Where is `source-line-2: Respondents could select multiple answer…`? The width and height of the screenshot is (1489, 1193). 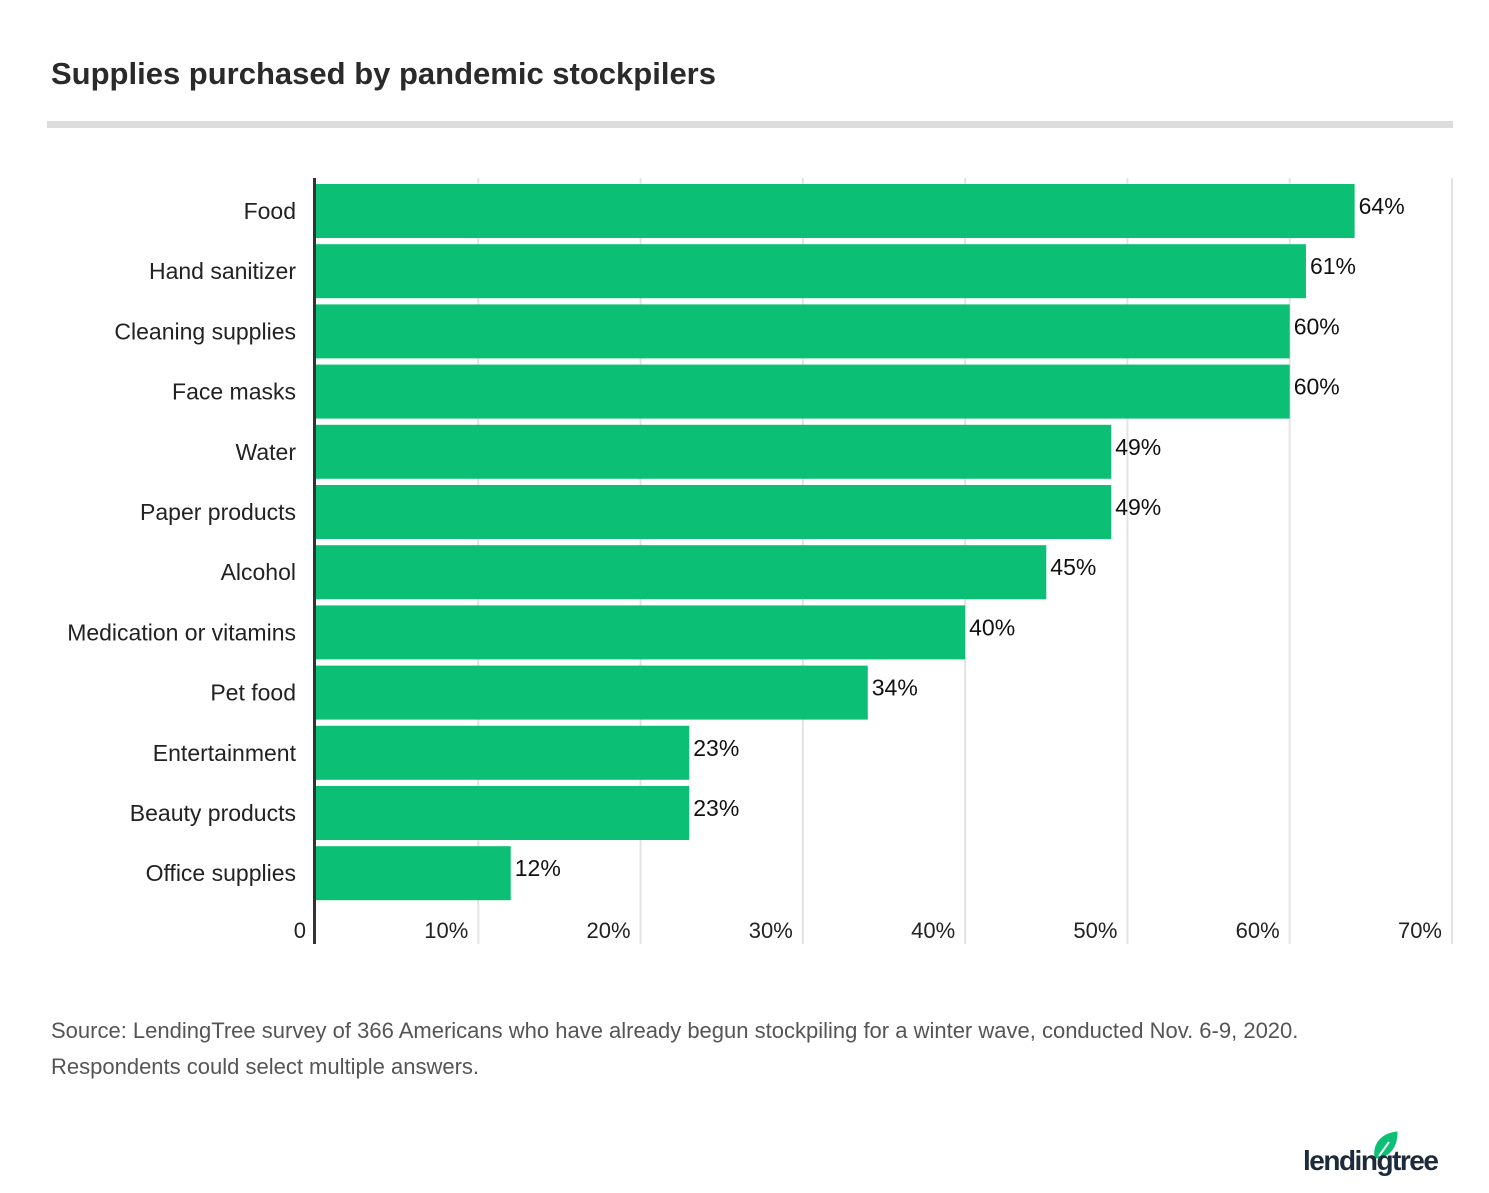
source-line-2: Respondents could select multiple answer… is located at coordinates (265, 1066).